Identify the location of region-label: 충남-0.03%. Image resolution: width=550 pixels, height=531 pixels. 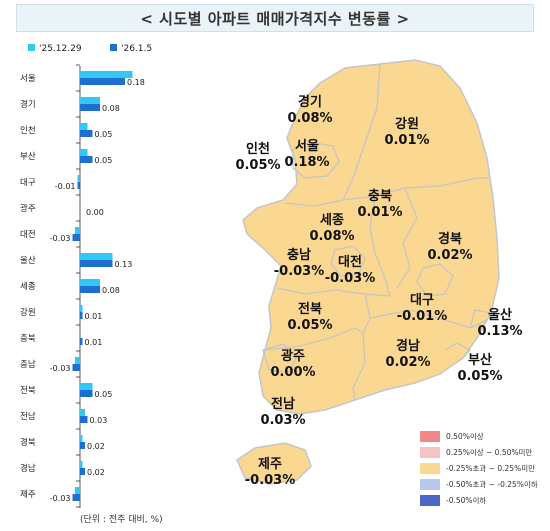
(299, 263).